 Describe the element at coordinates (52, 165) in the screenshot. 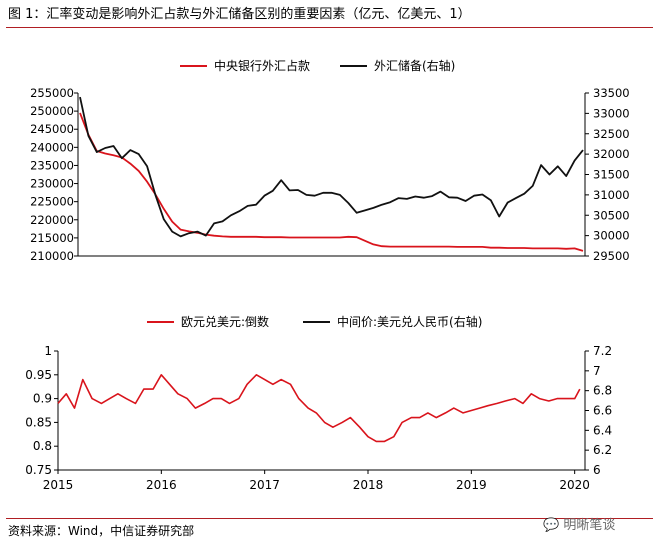

I see `chart1-left-tick-label: 235000` at that location.